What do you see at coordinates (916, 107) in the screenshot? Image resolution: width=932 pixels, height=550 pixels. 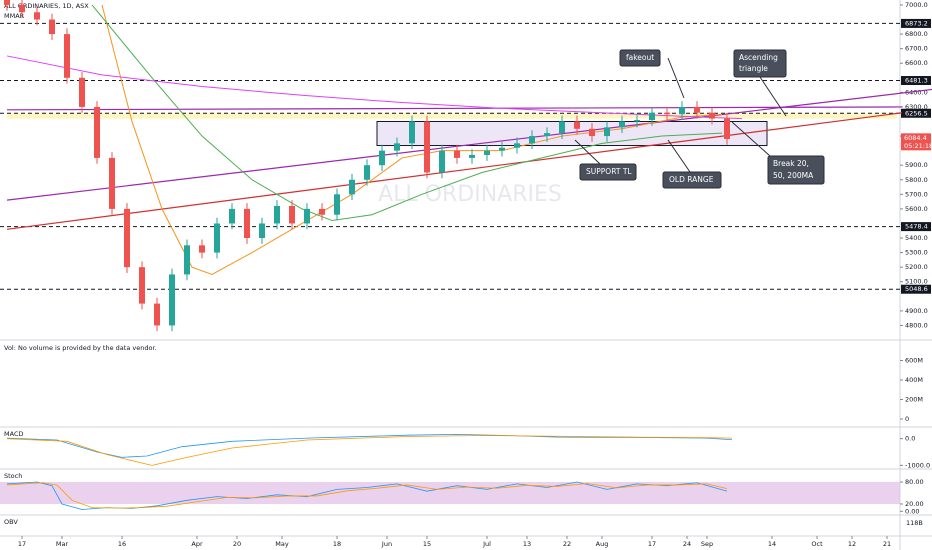 I see `y-tick-label: 6300.0` at bounding box center [916, 107].